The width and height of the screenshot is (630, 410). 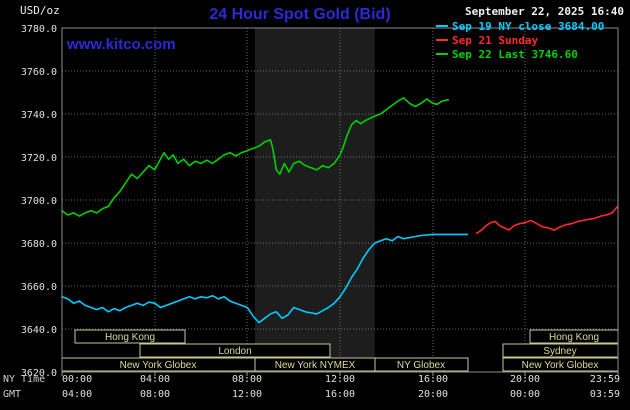 I want to click on y-axis-label: 3640.0, so click(x=39, y=330).